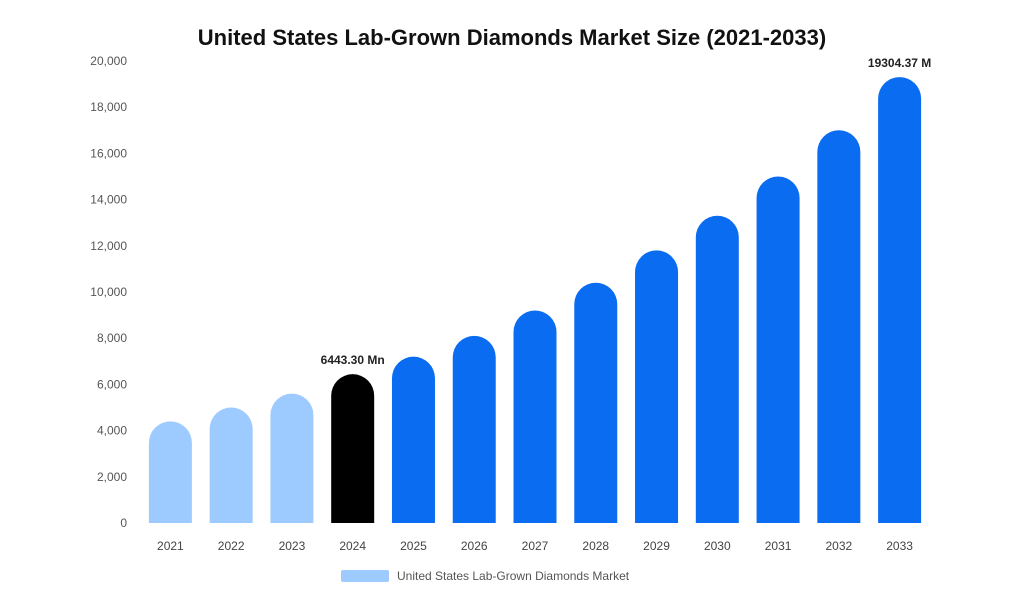 The width and height of the screenshot is (1024, 595). Describe the element at coordinates (292, 546) in the screenshot. I see `x-tick-label: 2023` at that location.